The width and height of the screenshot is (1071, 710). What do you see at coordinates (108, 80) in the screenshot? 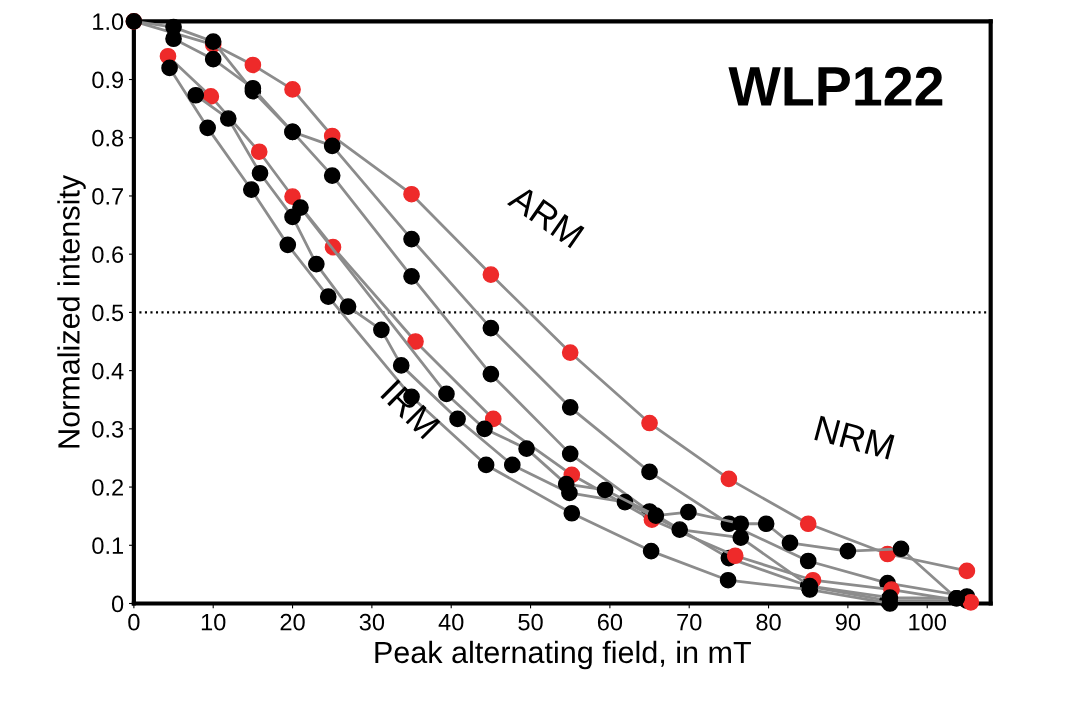
I see `y-tick-label: 0.9` at bounding box center [108, 80].